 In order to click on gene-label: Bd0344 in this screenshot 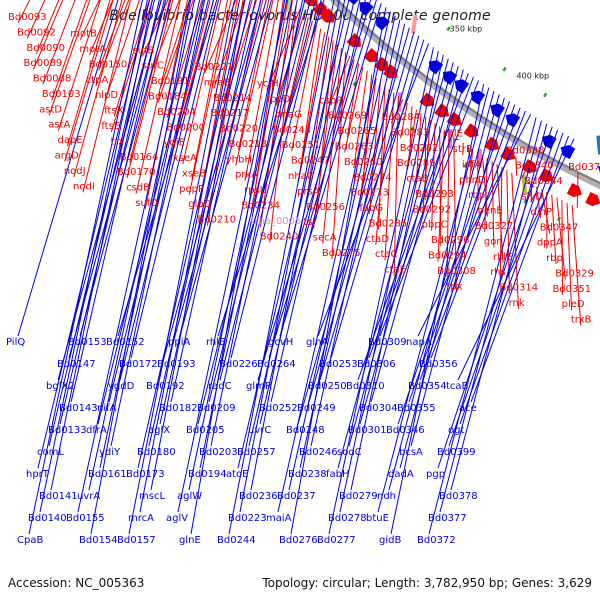, I will do `click(543, 181)`.